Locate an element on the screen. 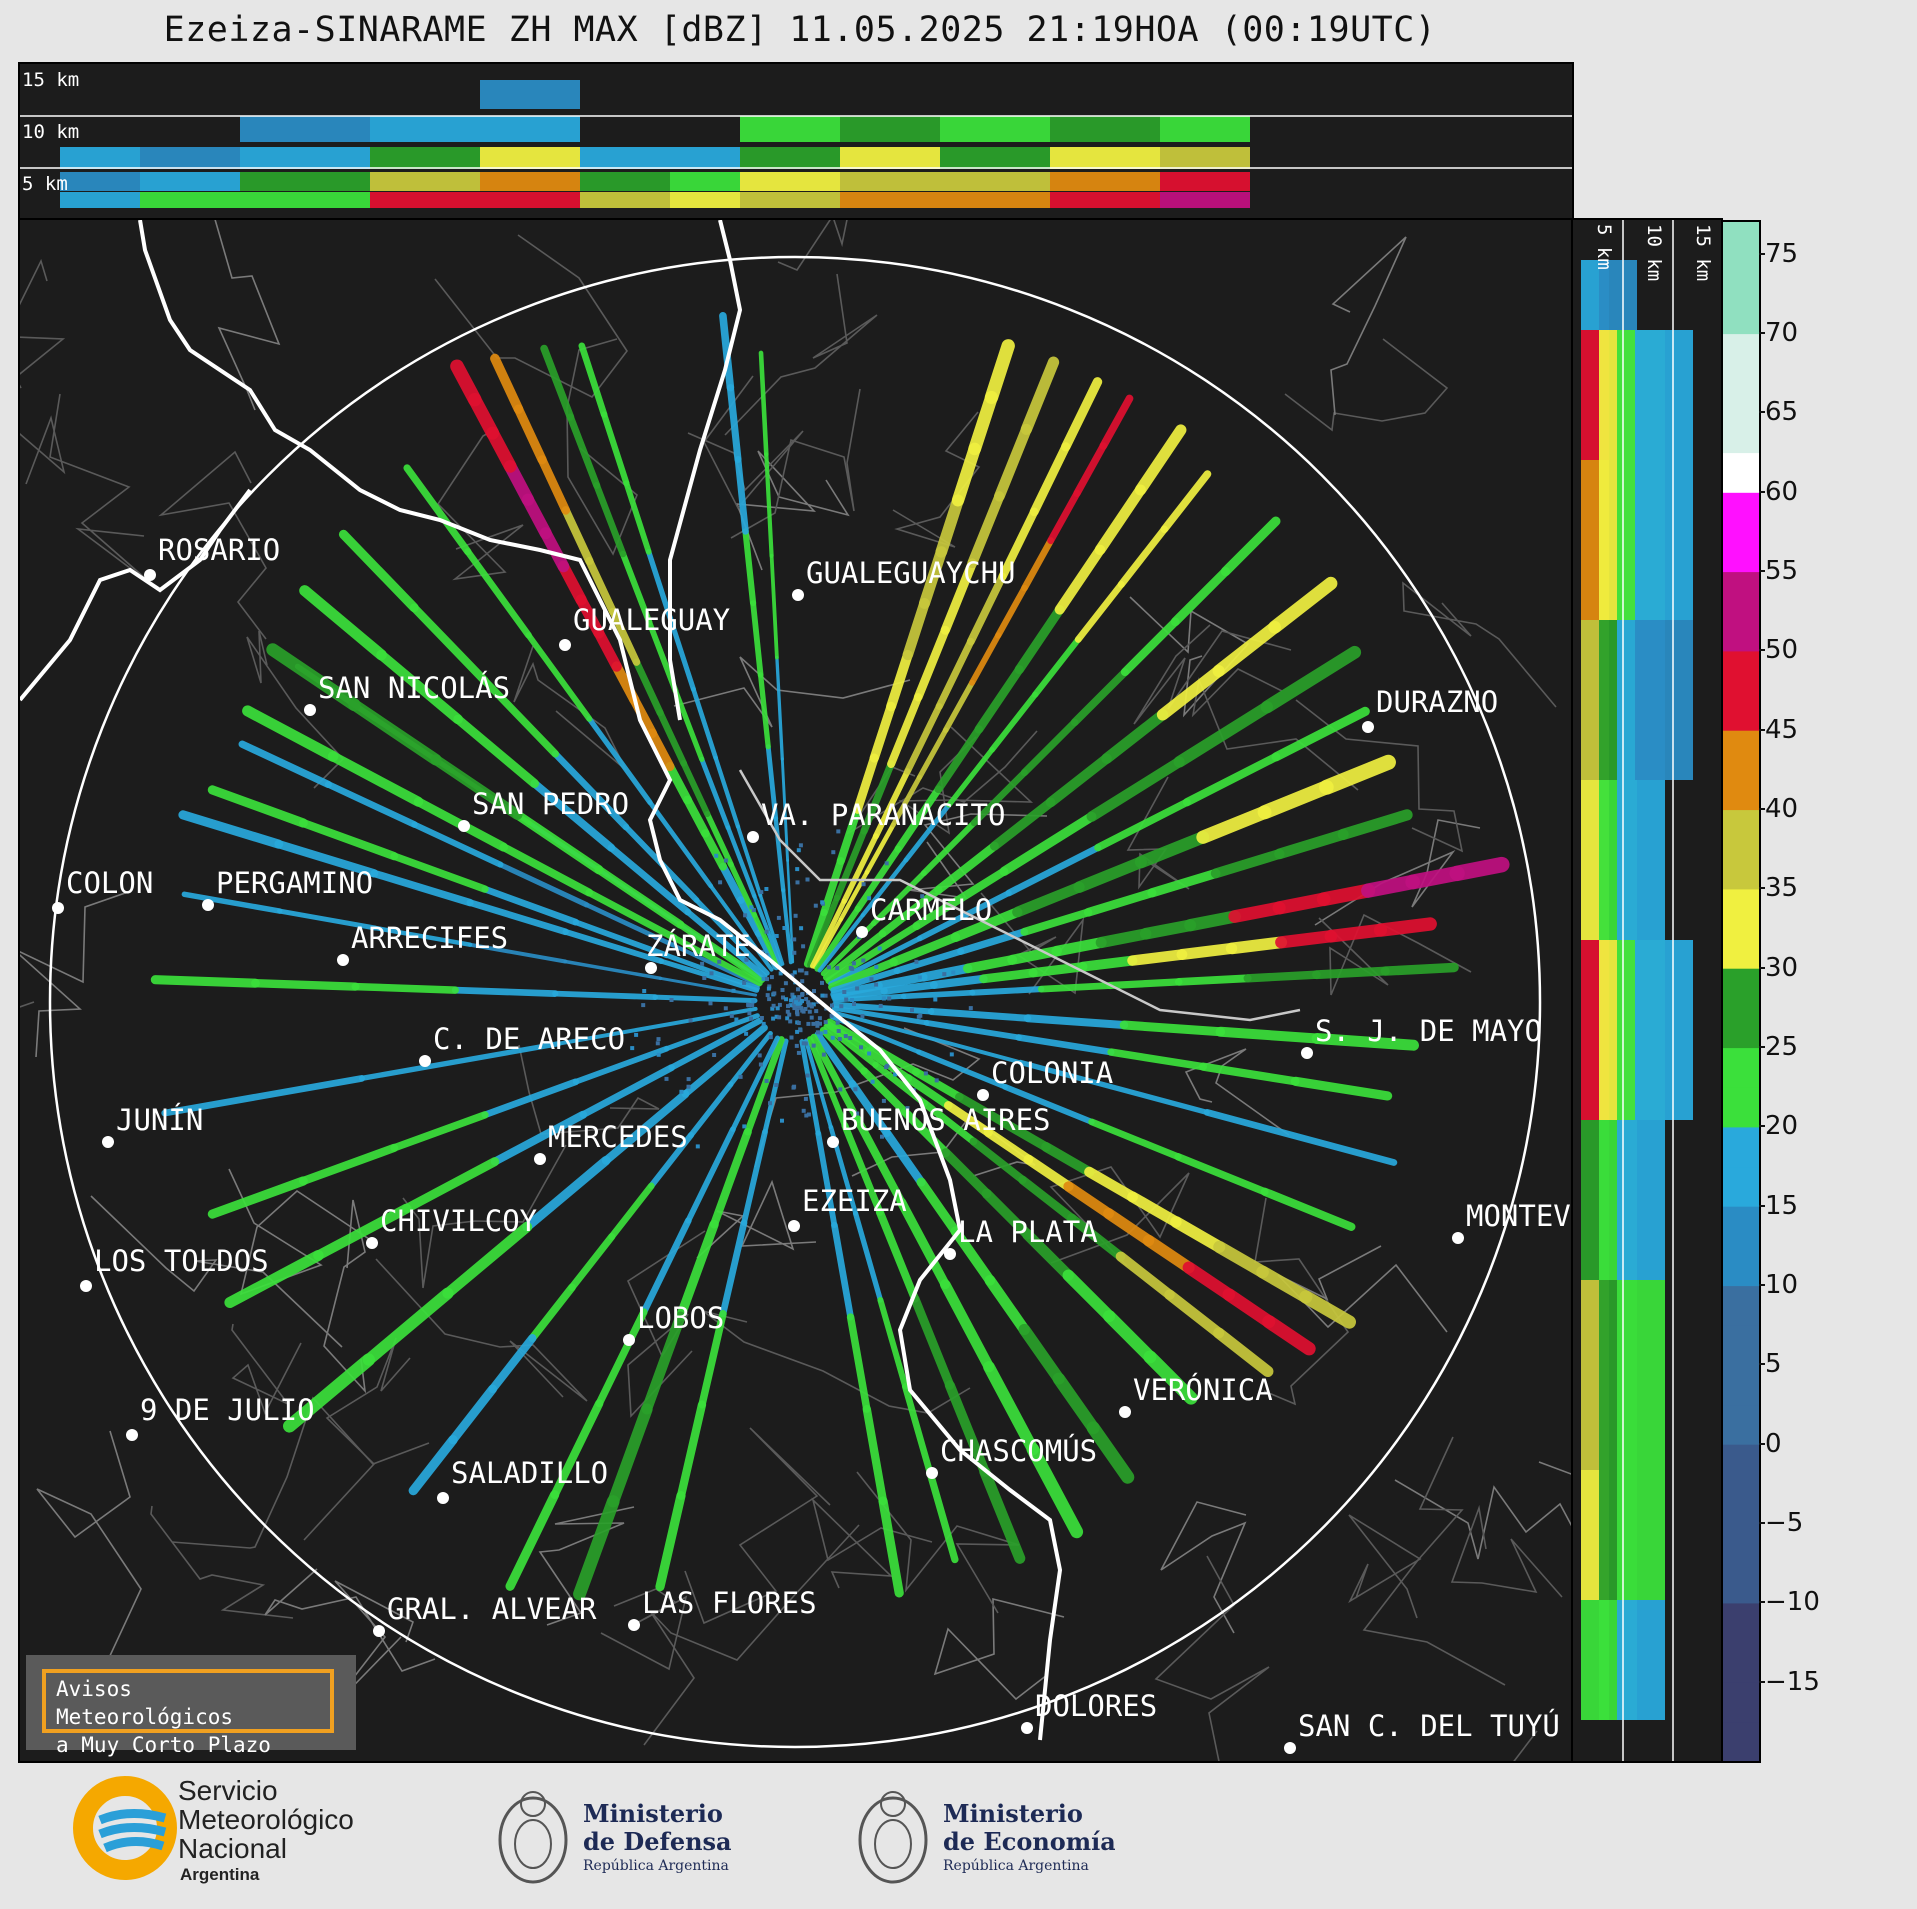  alert-badge-frame: Avisos Meteorológicos a Muy Corto Plazo is located at coordinates (188, 1713).